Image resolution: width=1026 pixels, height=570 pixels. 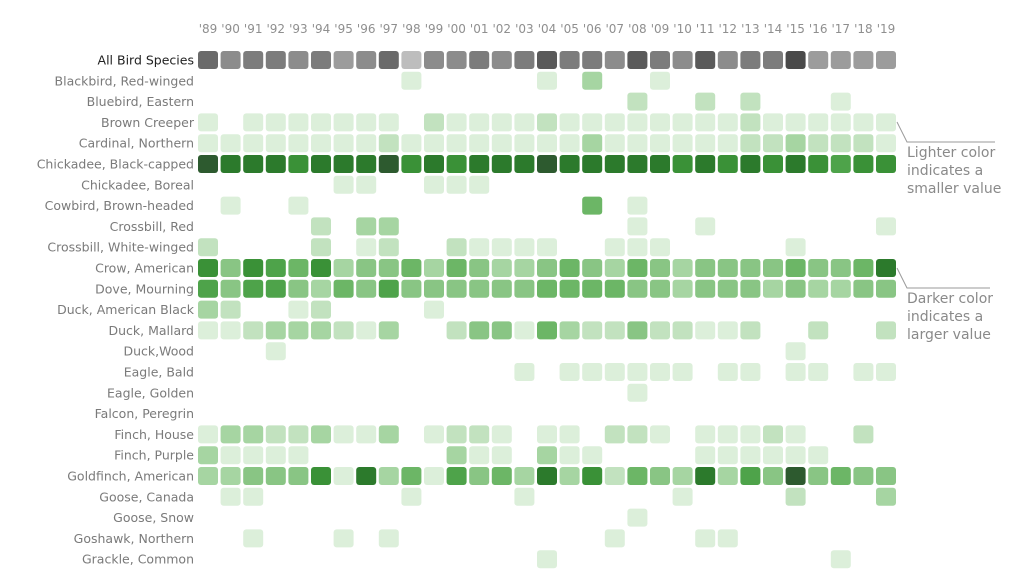 What do you see at coordinates (728, 29) in the screenshot?
I see `year-label: '12` at bounding box center [728, 29].